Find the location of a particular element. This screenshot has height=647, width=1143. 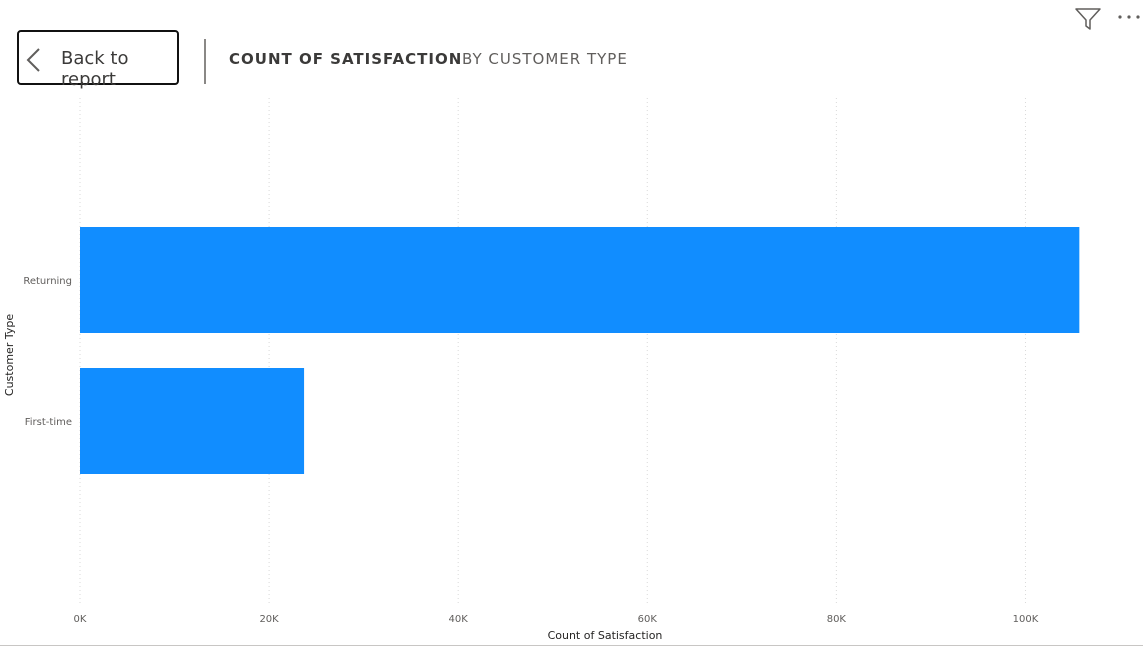

x-tick-label: 100K is located at coordinates (1026, 619).